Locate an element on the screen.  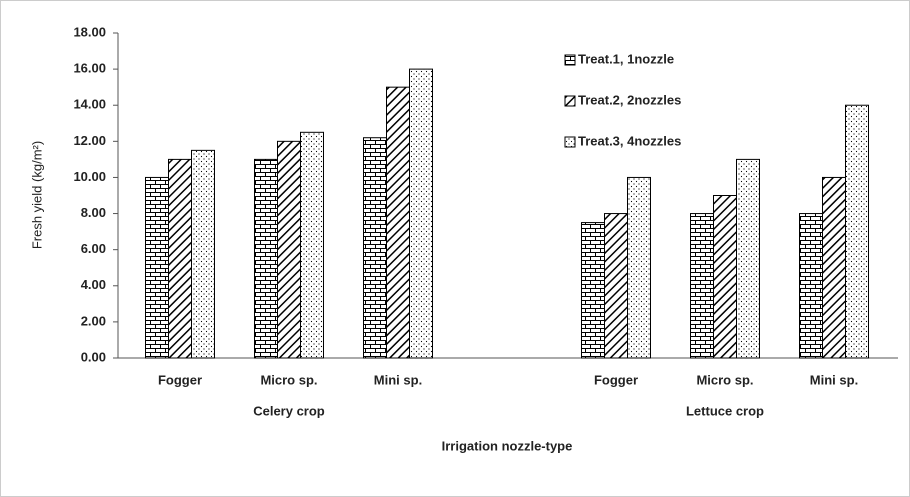
x-axis-title: Irrigation nozzle-type is located at coordinates (507, 445).